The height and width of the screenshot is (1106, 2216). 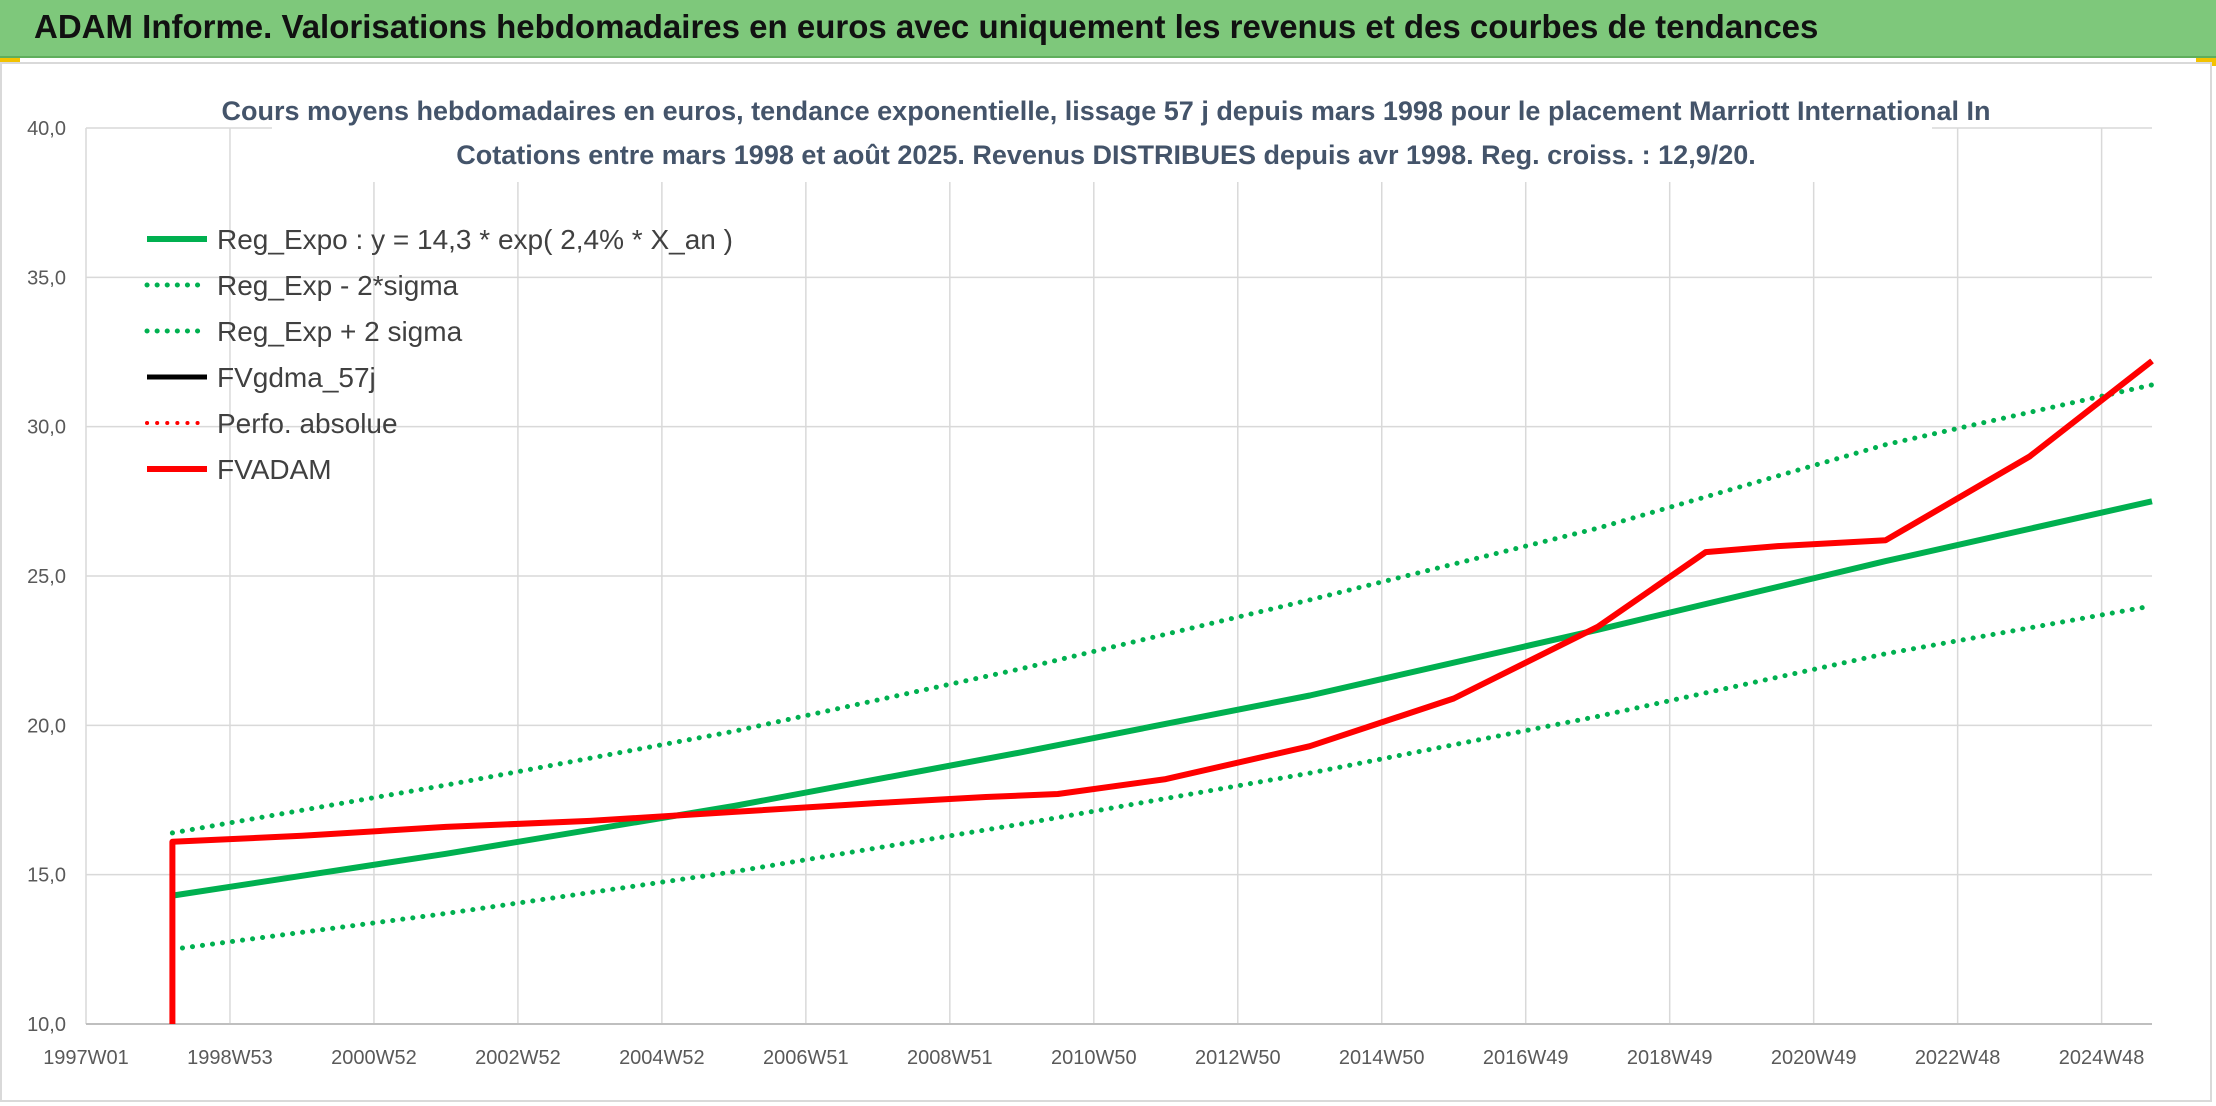 What do you see at coordinates (86, 1058) in the screenshot?
I see `x-tick-label: 1997W01` at bounding box center [86, 1058].